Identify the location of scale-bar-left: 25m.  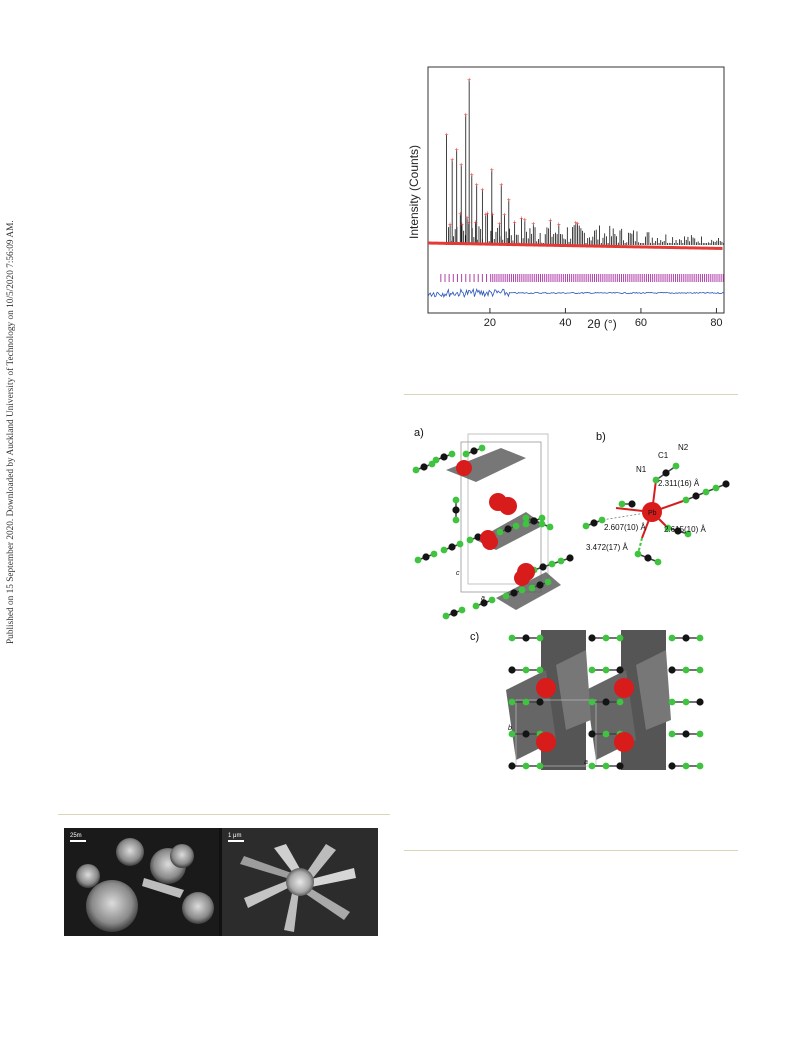
(76, 836).